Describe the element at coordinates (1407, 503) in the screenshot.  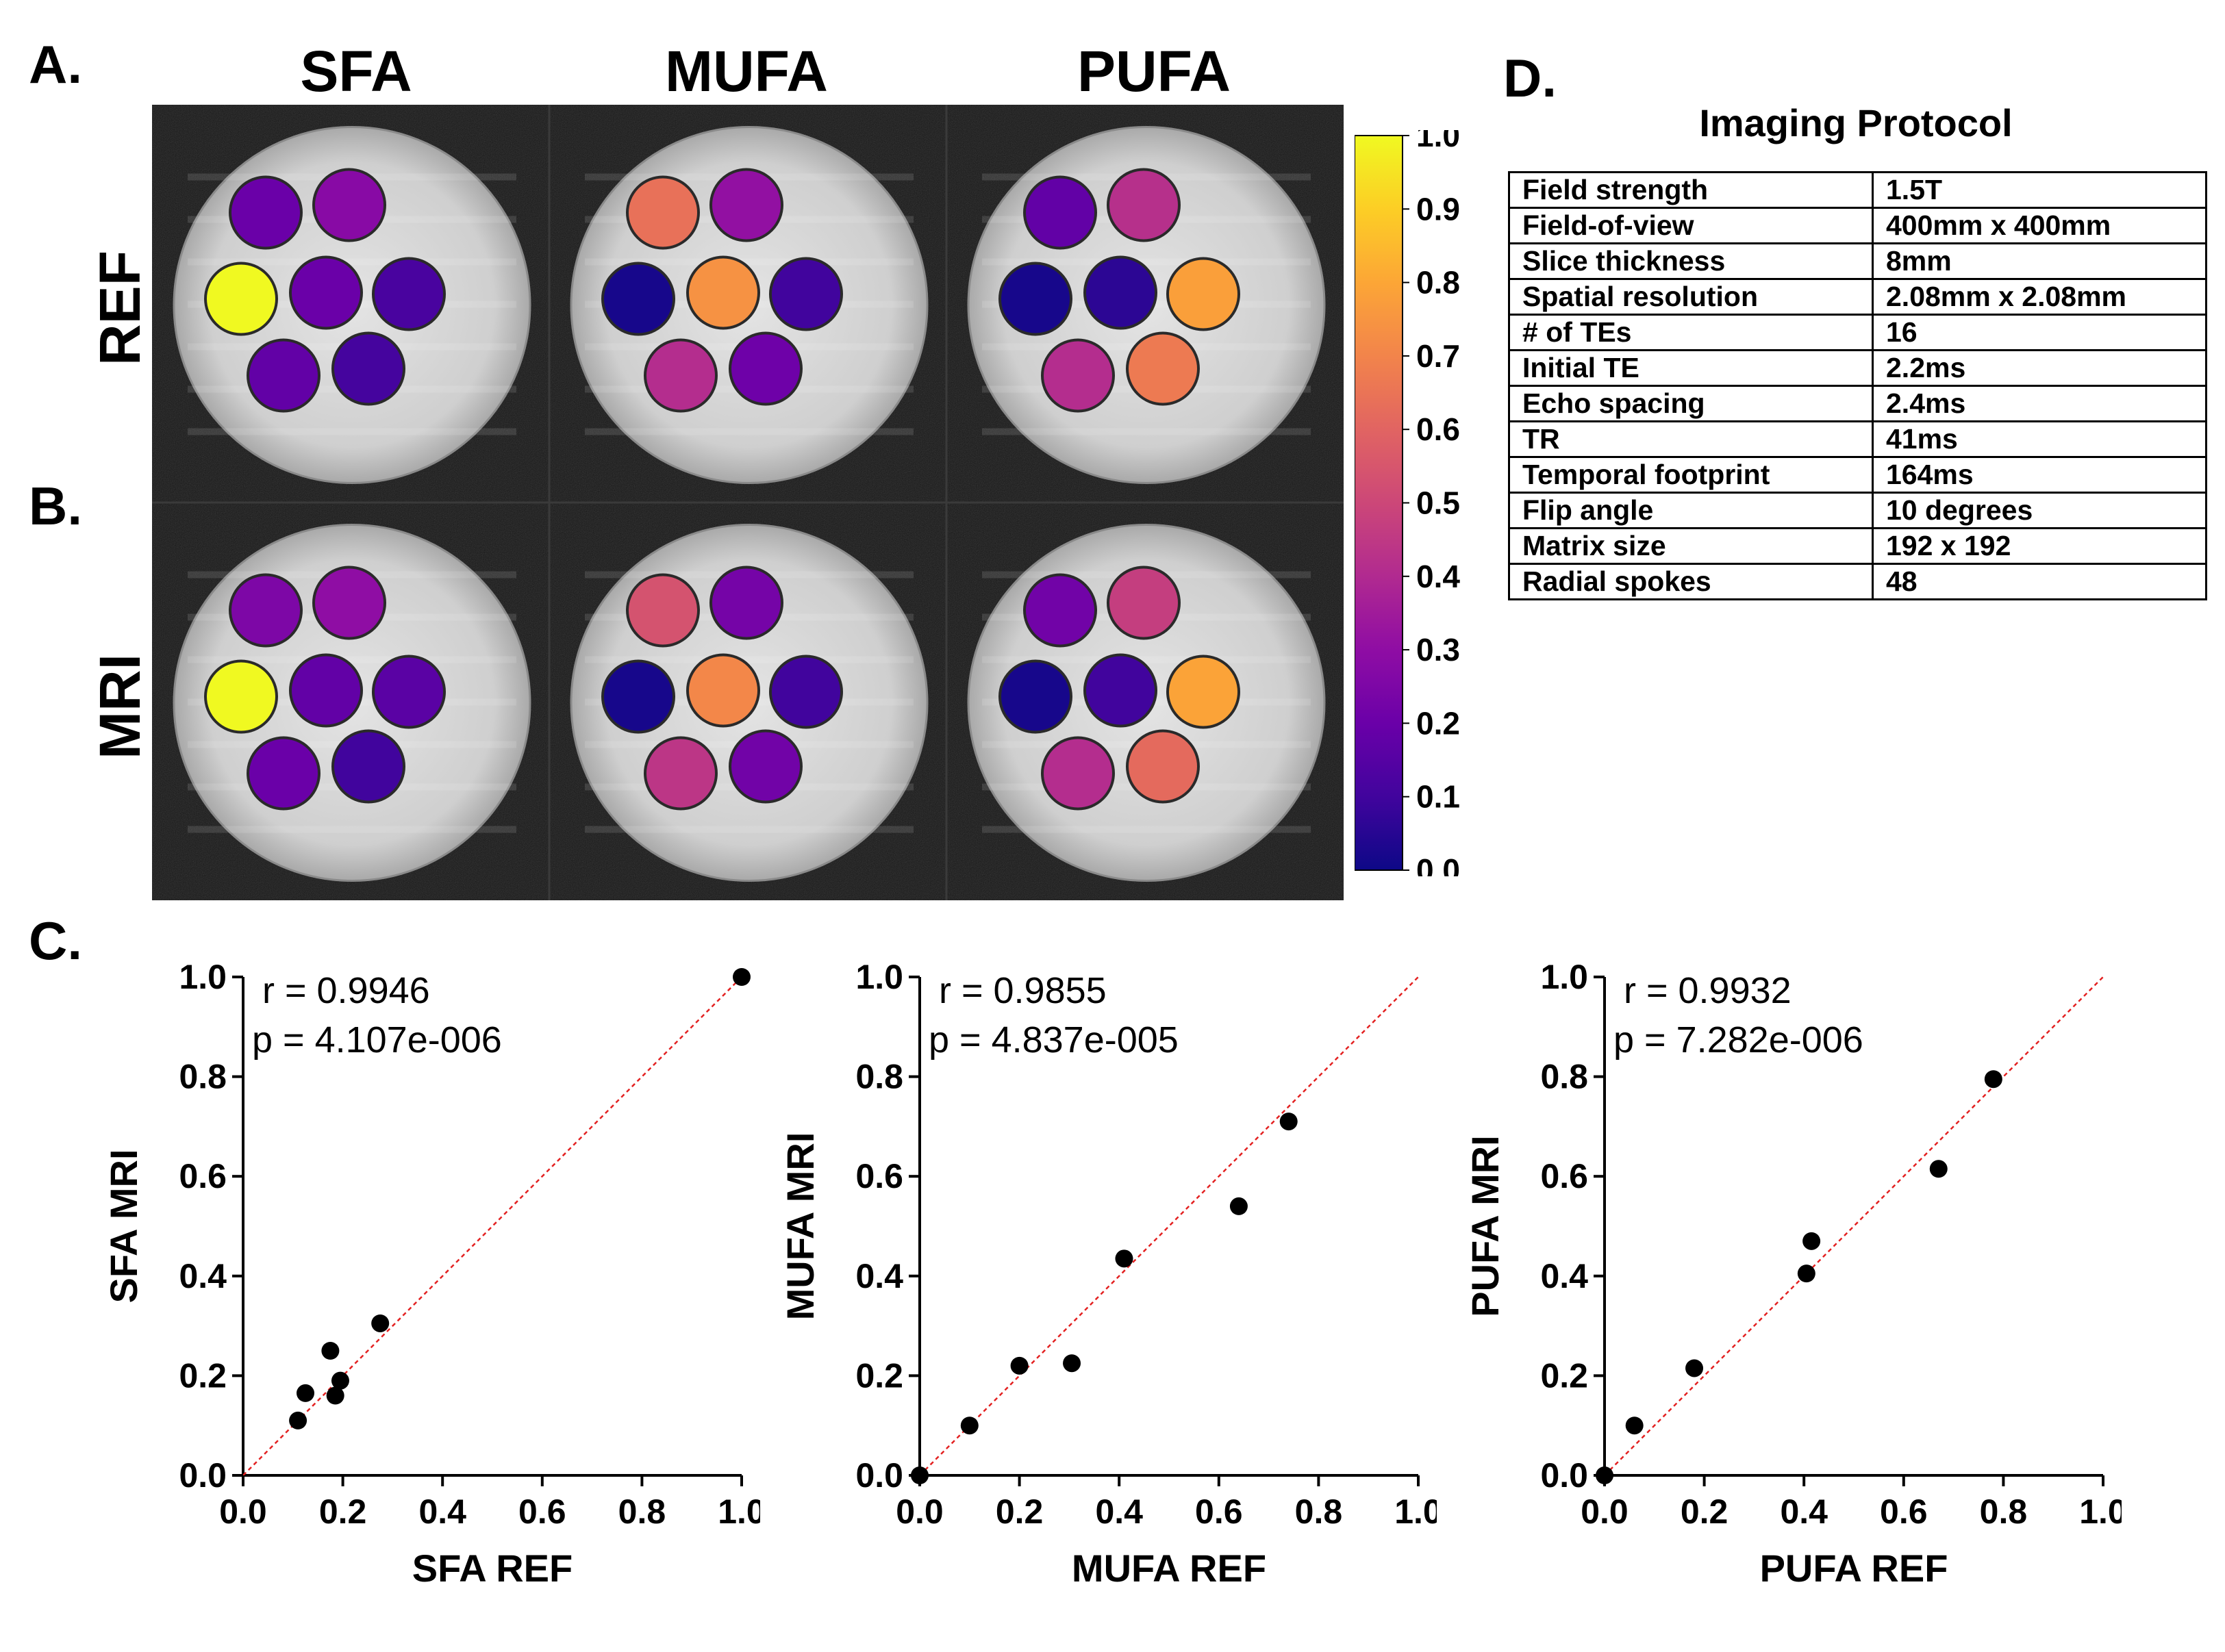
I see `colorbar: 1.0 0.9 0.8 0.7 0.6 0.5 0.4 0.3 0.2 0.1 0.0` at that location.